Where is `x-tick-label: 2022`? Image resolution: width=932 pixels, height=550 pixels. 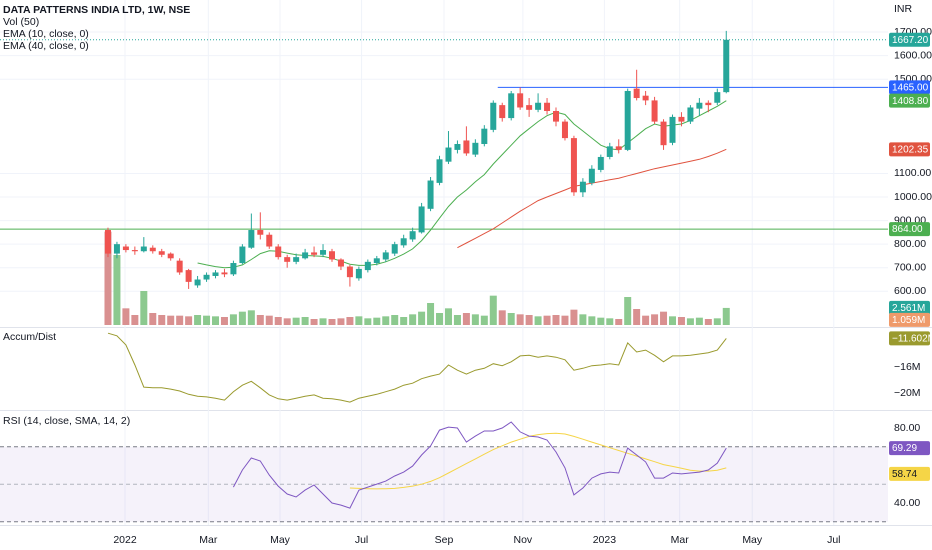 x-tick-label: 2022 is located at coordinates (125, 540).